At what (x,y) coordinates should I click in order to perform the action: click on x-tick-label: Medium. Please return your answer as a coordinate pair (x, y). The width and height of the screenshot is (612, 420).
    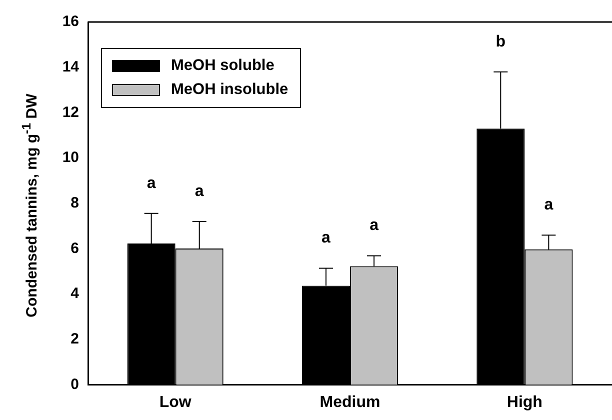
    Looking at the image, I should click on (350, 402).